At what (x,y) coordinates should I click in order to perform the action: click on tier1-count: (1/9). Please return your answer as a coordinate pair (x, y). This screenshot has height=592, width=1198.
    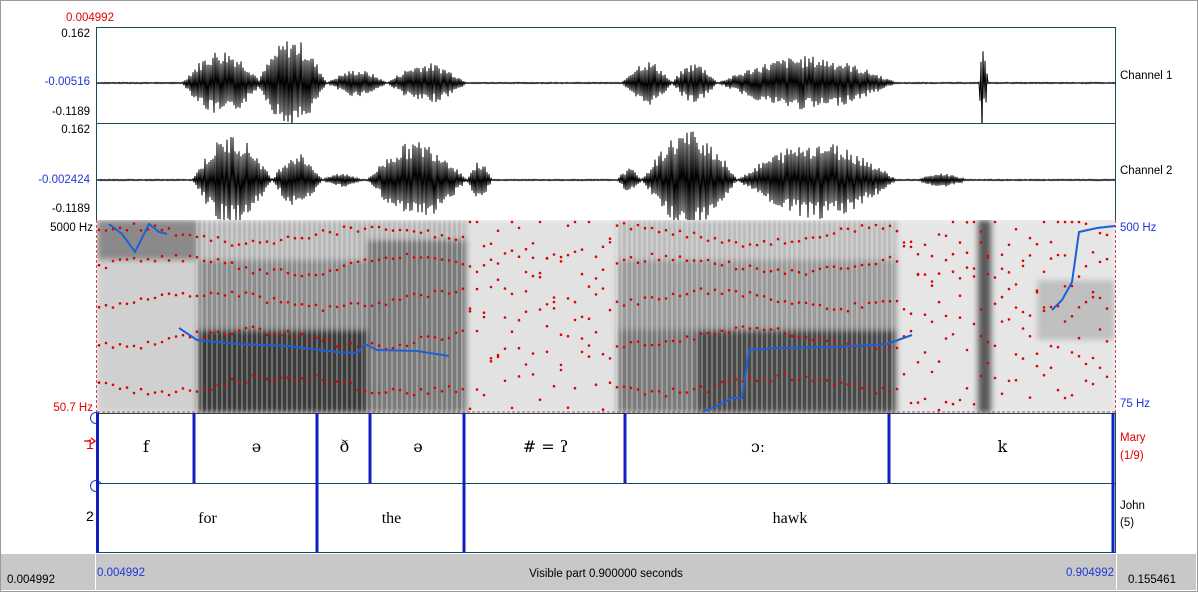
    Looking at the image, I should click on (1132, 456).